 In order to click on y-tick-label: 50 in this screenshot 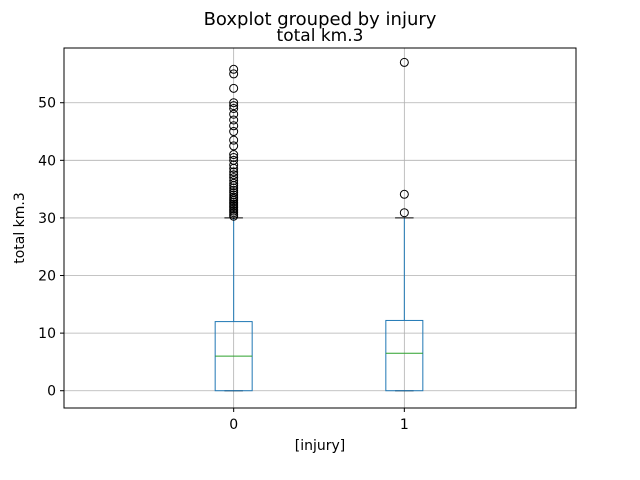, I will do `click(47, 104)`.